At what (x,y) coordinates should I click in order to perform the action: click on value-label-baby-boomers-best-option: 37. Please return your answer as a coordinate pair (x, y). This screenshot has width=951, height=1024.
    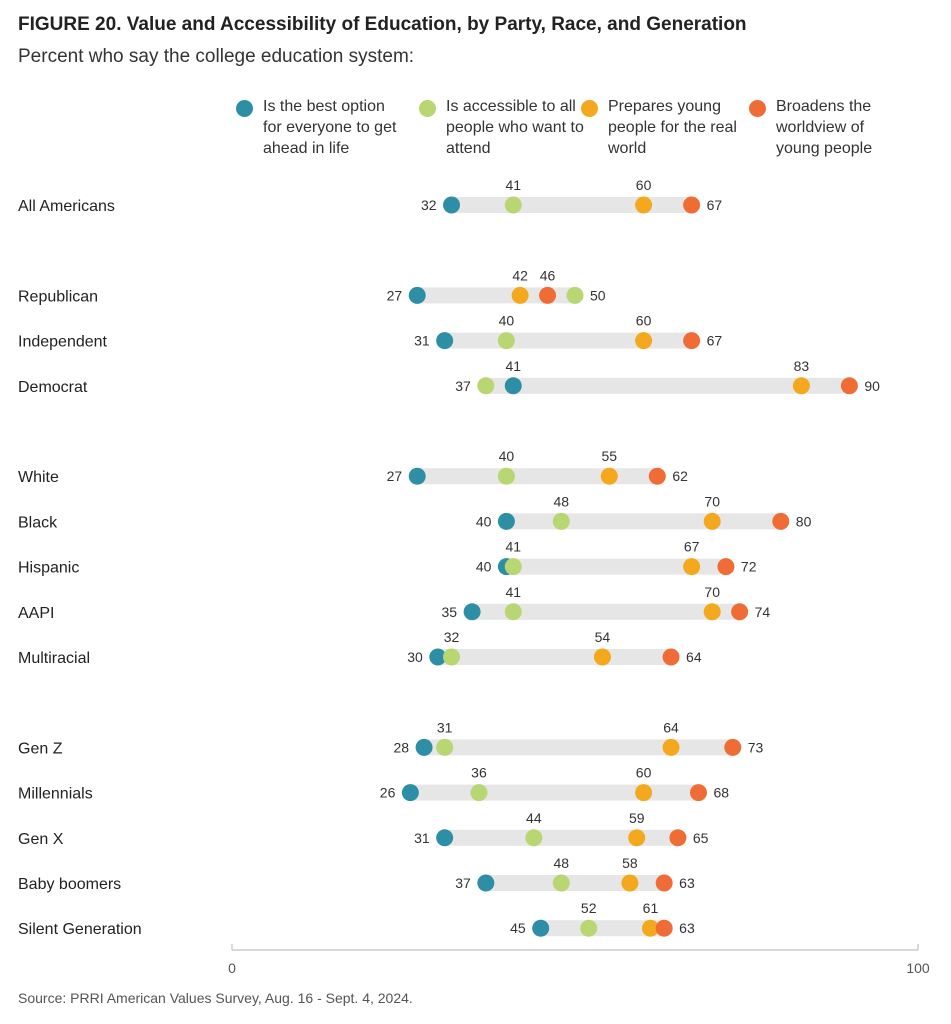
    Looking at the image, I should click on (463, 883).